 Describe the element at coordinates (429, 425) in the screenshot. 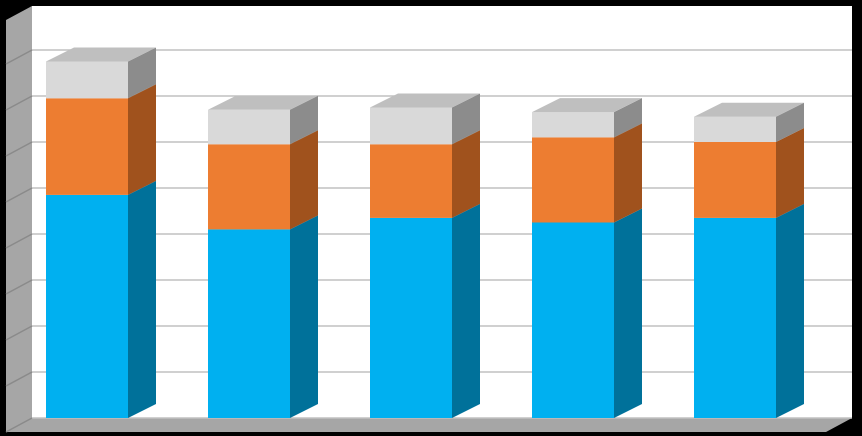

I see `floor` at that location.